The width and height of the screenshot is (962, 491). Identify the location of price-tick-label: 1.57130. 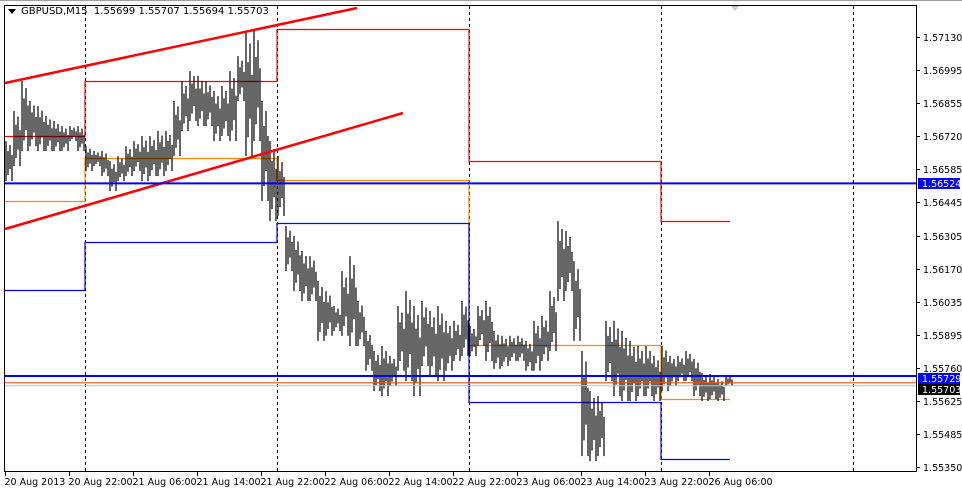
(942, 38).